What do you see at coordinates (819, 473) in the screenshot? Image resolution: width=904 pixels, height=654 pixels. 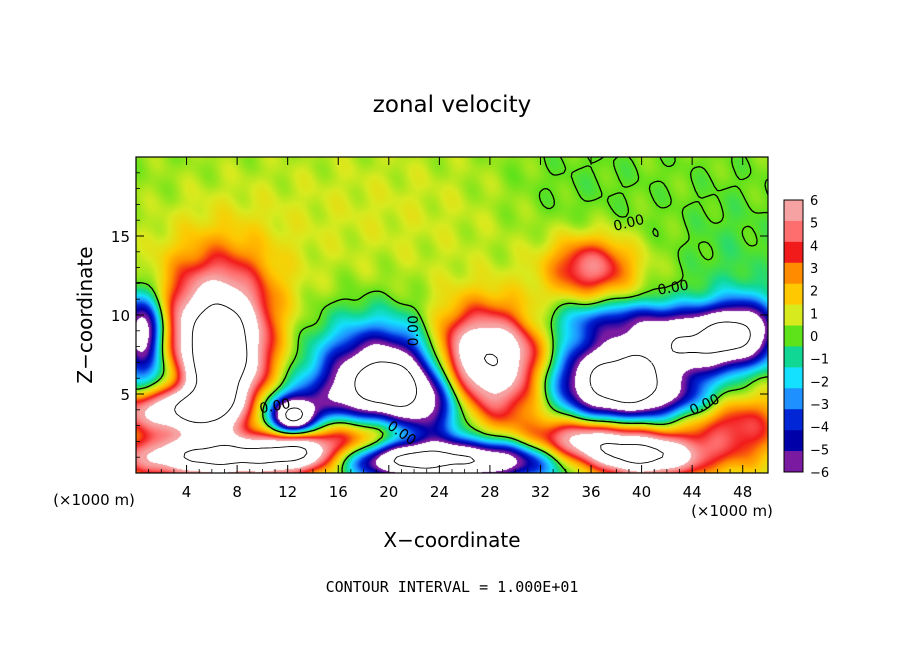 I see `colorbar-tick-label: −6` at bounding box center [819, 473].